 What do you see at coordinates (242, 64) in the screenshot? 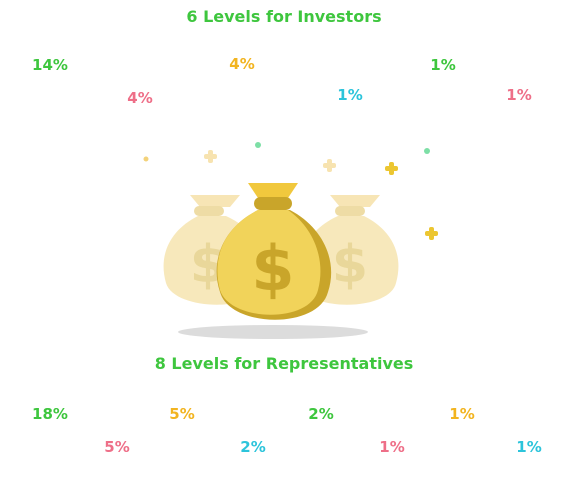
I see `investor-level-3: 4%` at bounding box center [242, 64].